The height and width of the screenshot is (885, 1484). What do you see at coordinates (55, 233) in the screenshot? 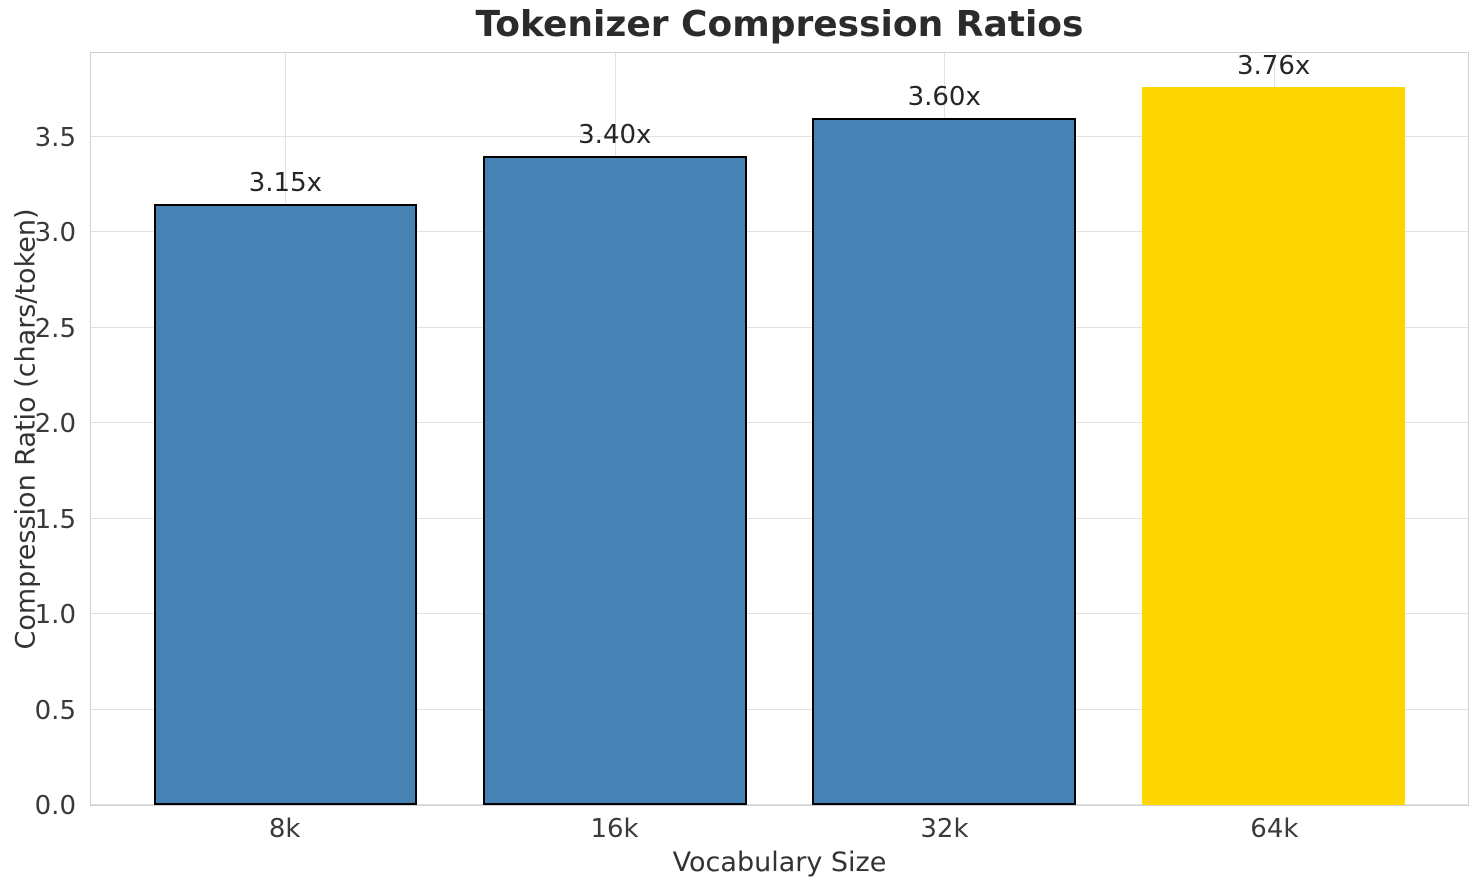
I see `y-tick-label: 3.0` at bounding box center [55, 233].